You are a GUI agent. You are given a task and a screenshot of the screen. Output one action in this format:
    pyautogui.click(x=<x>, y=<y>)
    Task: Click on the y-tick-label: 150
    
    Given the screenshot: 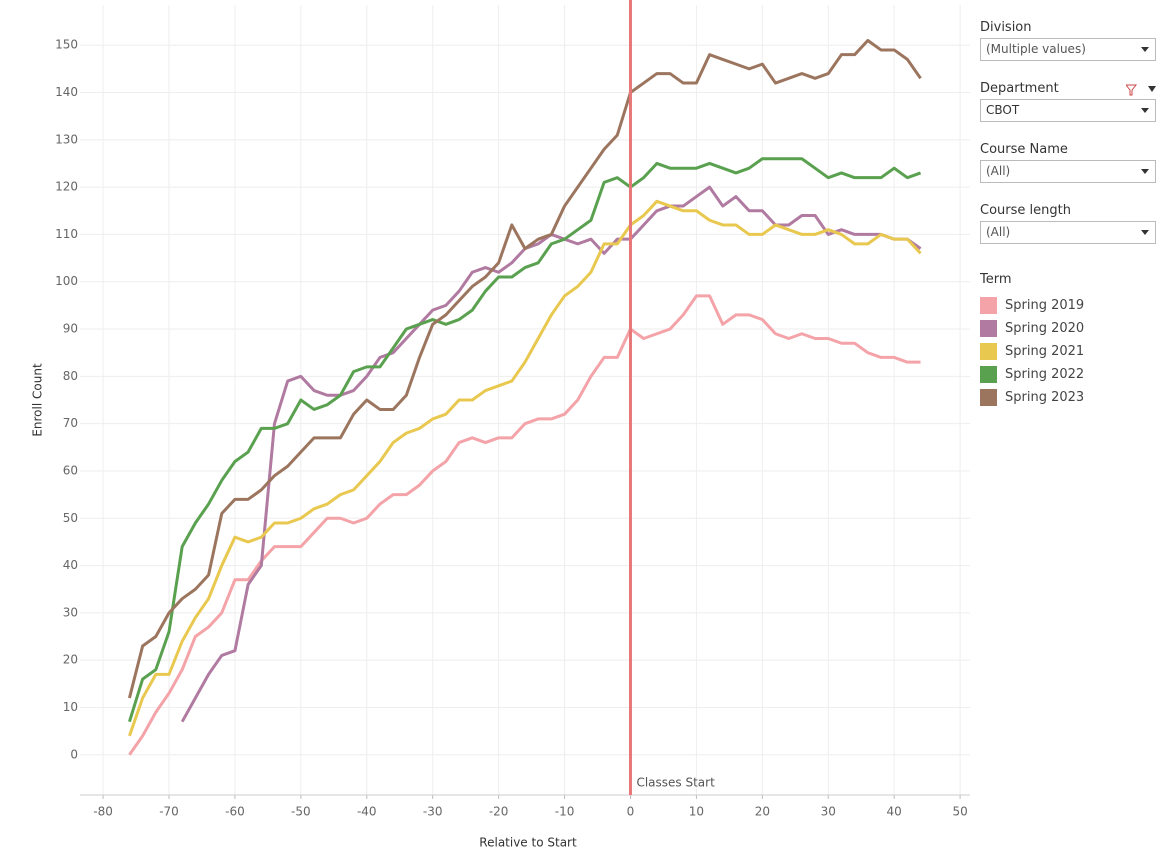 What is the action you would take?
    pyautogui.click(x=66, y=45)
    